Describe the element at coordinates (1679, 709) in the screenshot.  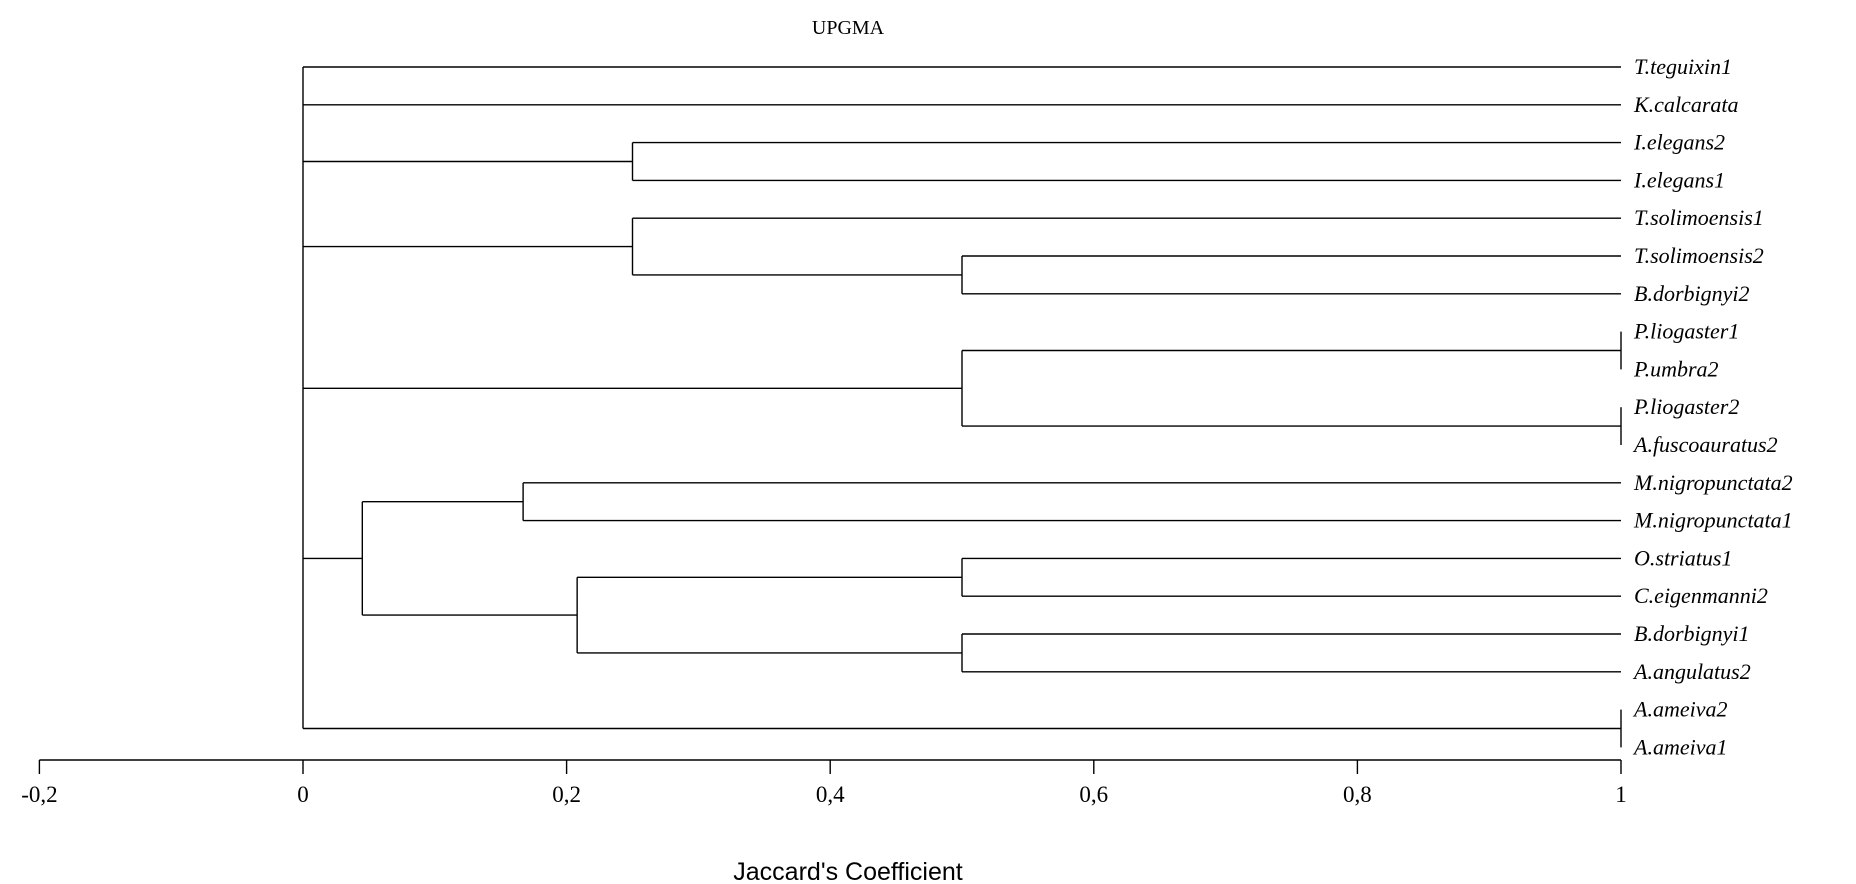
I see `leaf-label: A.ameiva2` at that location.